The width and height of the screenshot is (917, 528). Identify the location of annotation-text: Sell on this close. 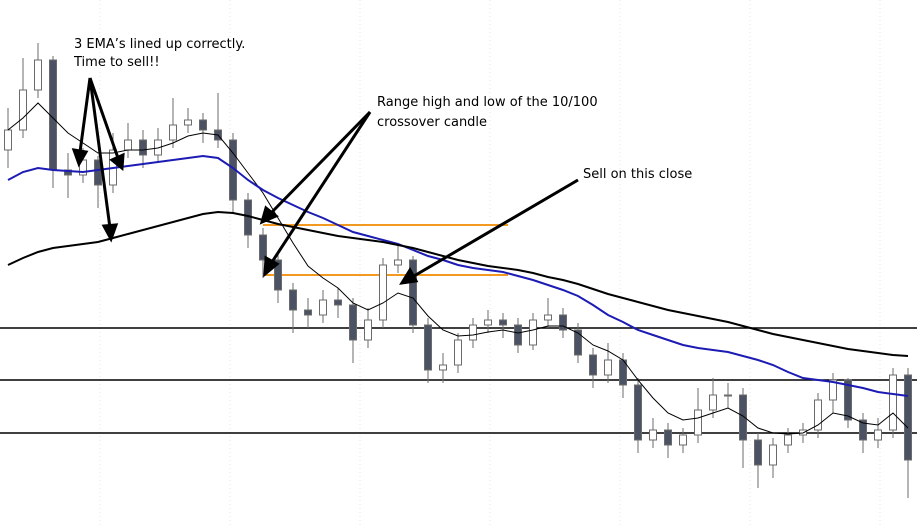
(637, 174).